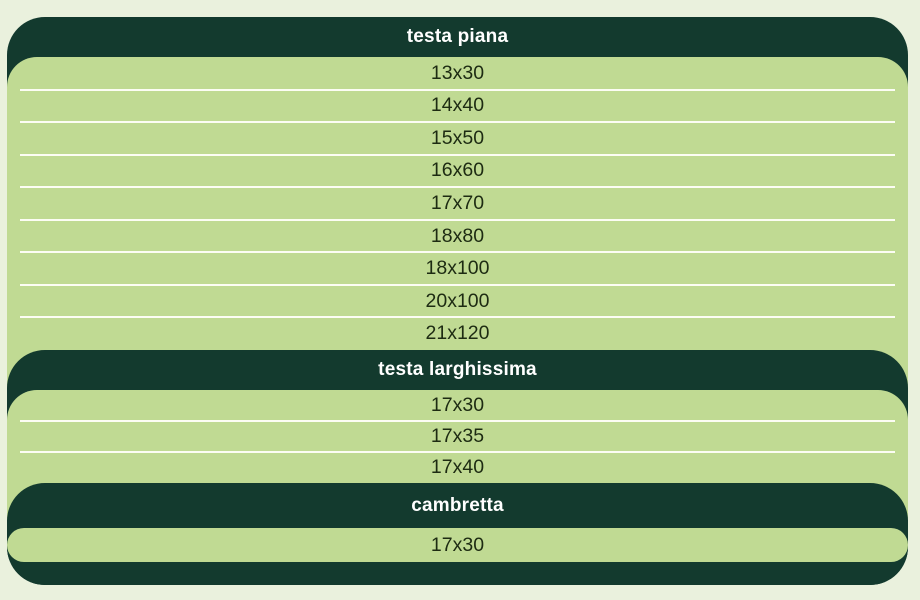  Describe the element at coordinates (457, 333) in the screenshot. I see `size-row: 21x120` at that location.